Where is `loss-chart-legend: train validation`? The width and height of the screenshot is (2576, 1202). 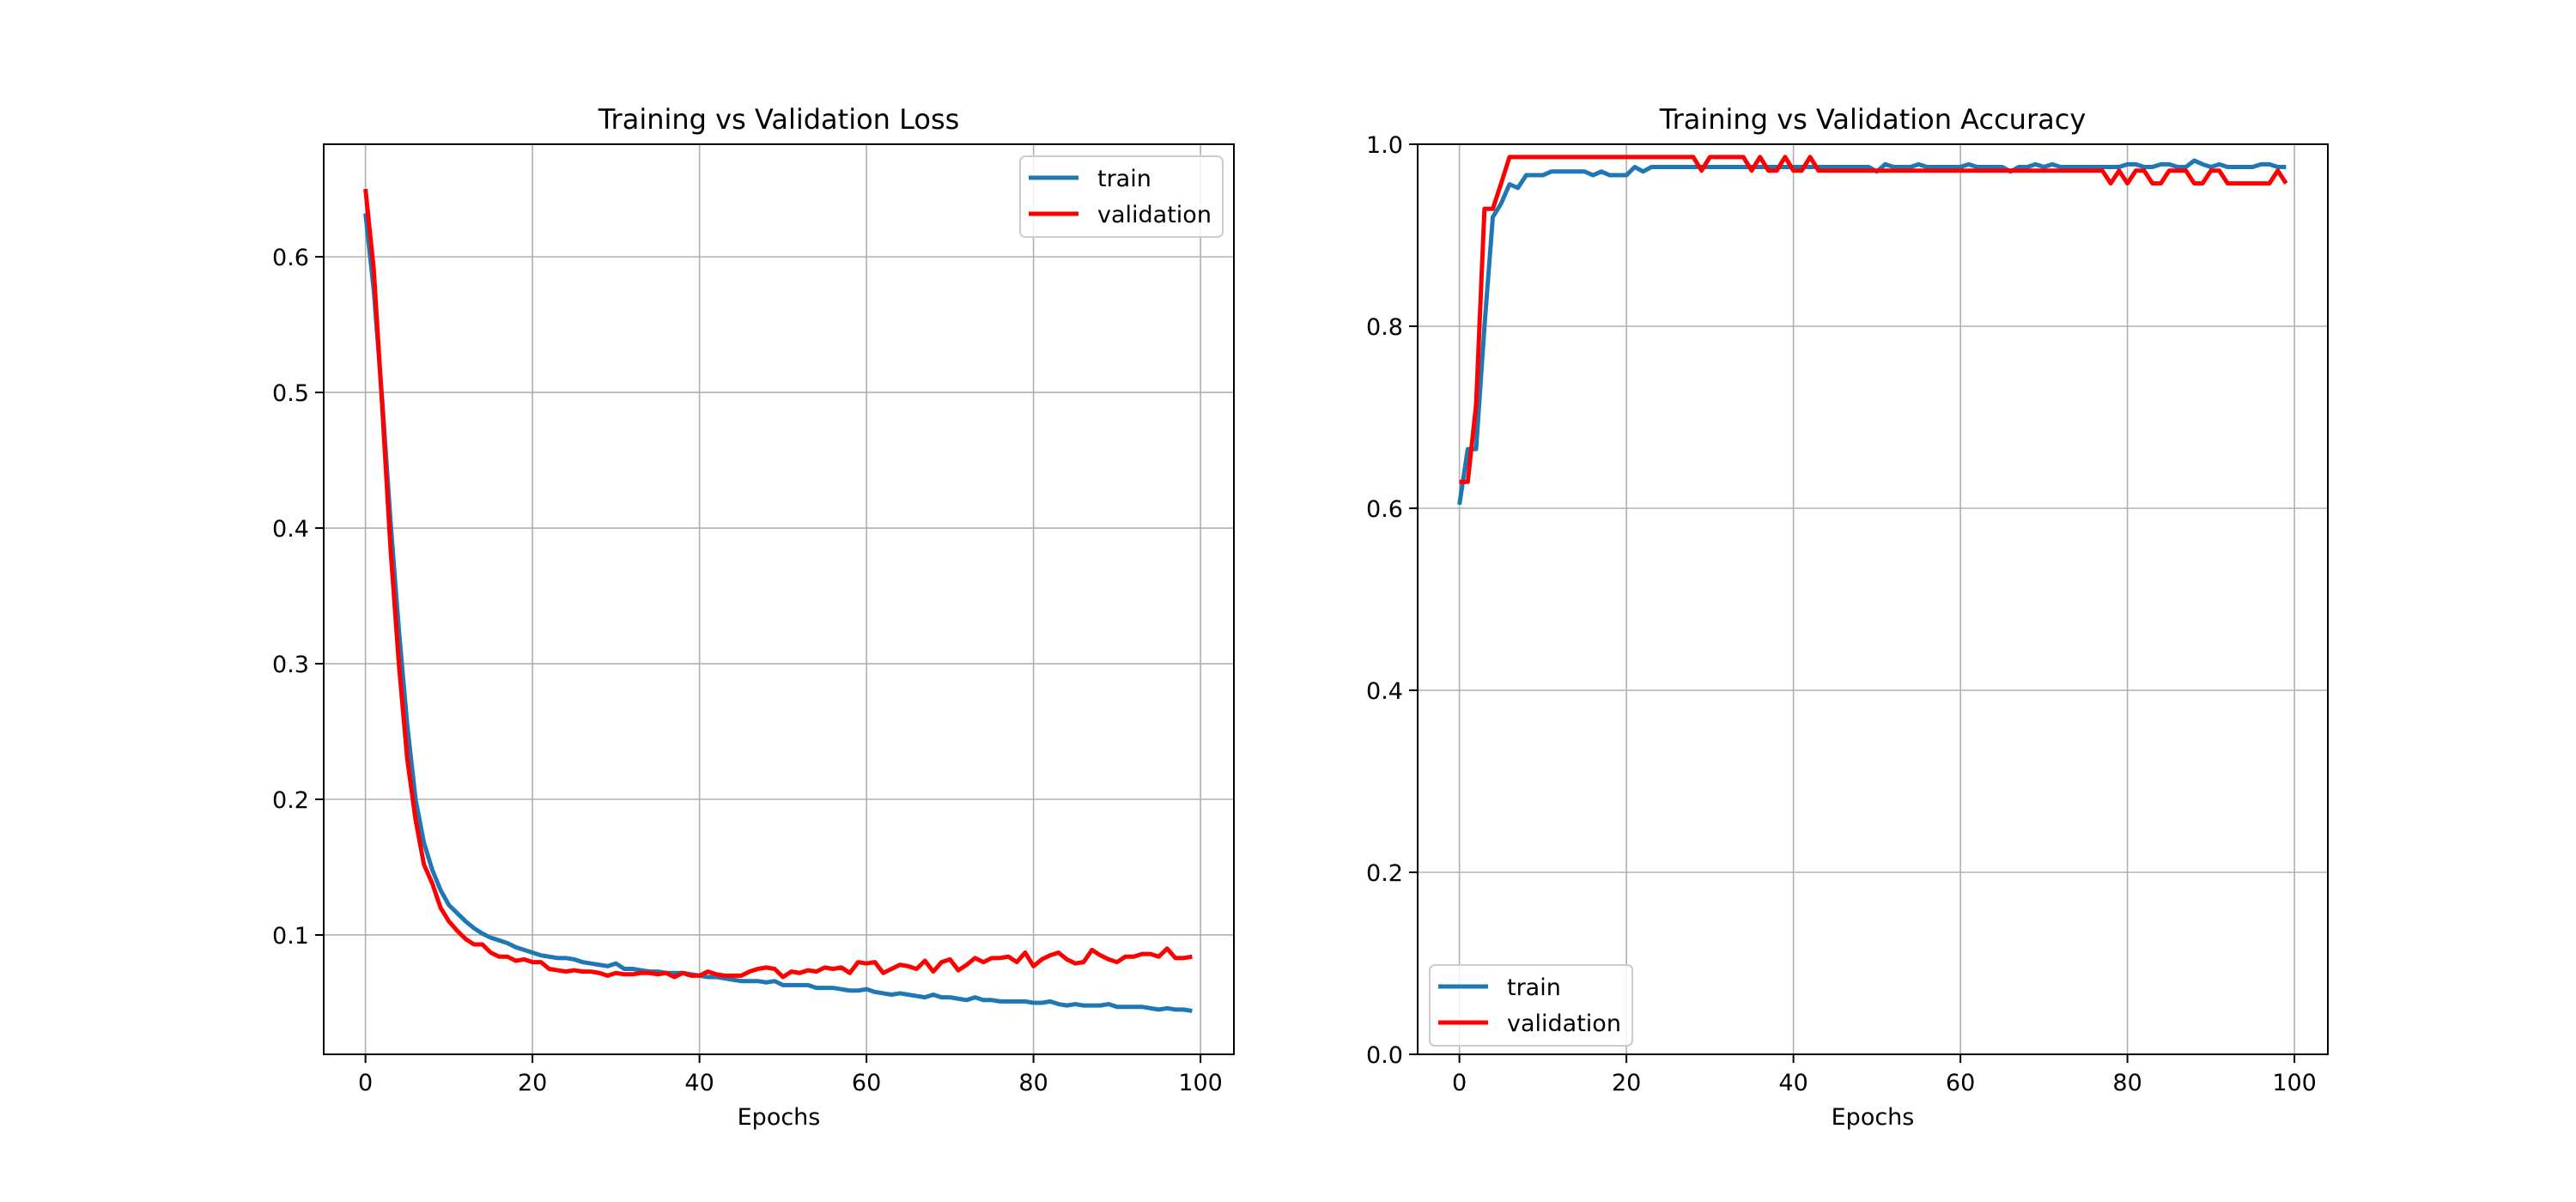 loss-chart-legend: train validation is located at coordinates (1122, 196).